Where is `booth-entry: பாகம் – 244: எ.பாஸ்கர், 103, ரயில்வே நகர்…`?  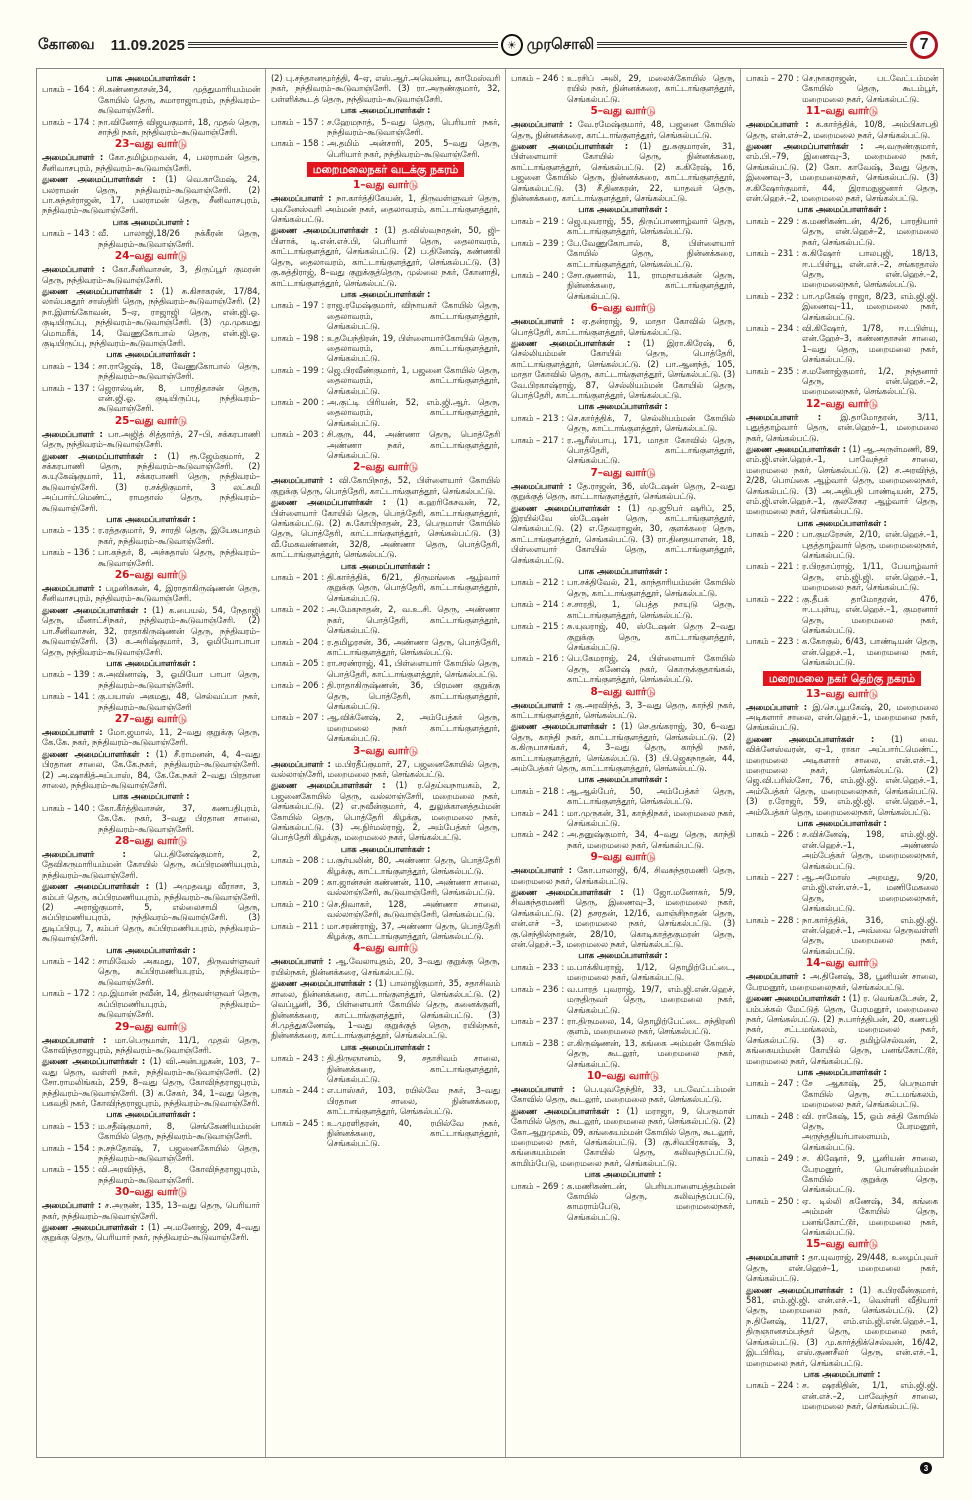 booth-entry: பாகம் – 244: எ.பாஸ்கர், 103, ரயில்வே நகர்… is located at coordinates (385, 1100).